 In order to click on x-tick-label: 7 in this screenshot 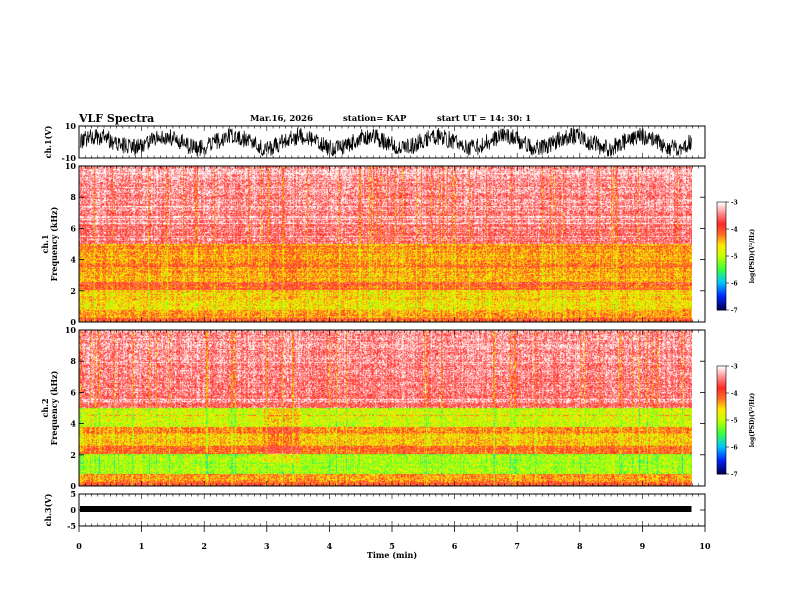, I will do `click(517, 546)`.